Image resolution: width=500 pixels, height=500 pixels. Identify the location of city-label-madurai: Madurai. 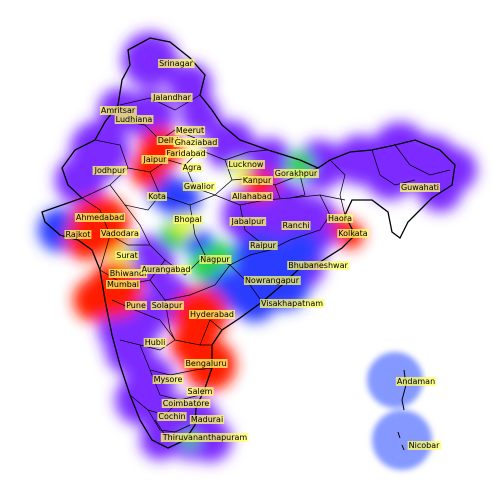
(207, 419).